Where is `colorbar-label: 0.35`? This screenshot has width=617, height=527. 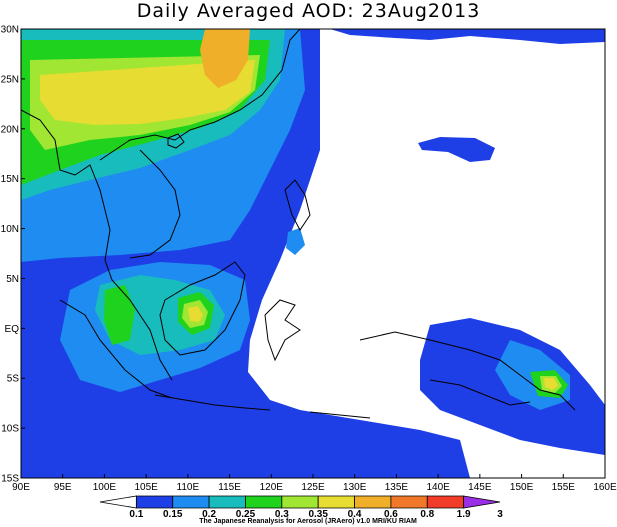 colorbar-label: 0.35 is located at coordinates (318, 514).